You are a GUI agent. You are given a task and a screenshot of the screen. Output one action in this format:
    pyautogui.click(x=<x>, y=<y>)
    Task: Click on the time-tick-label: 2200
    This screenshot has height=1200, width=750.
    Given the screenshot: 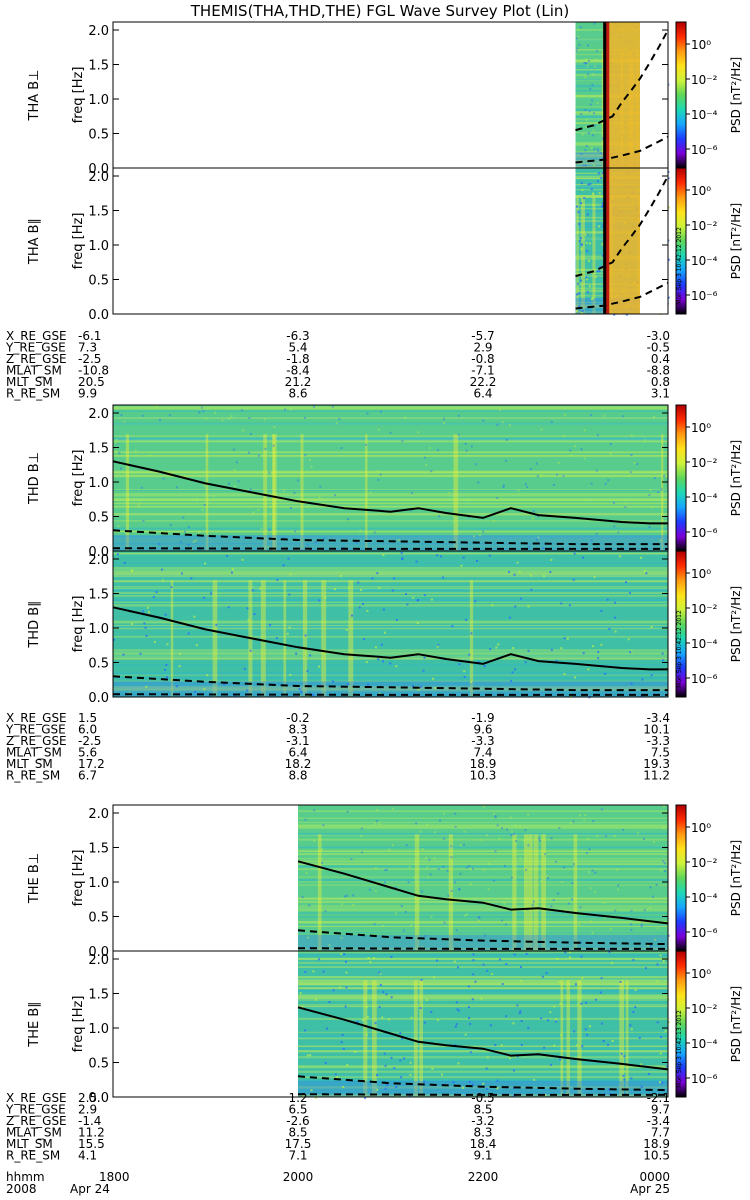 What is the action you would take?
    pyautogui.click(x=483, y=1177)
    